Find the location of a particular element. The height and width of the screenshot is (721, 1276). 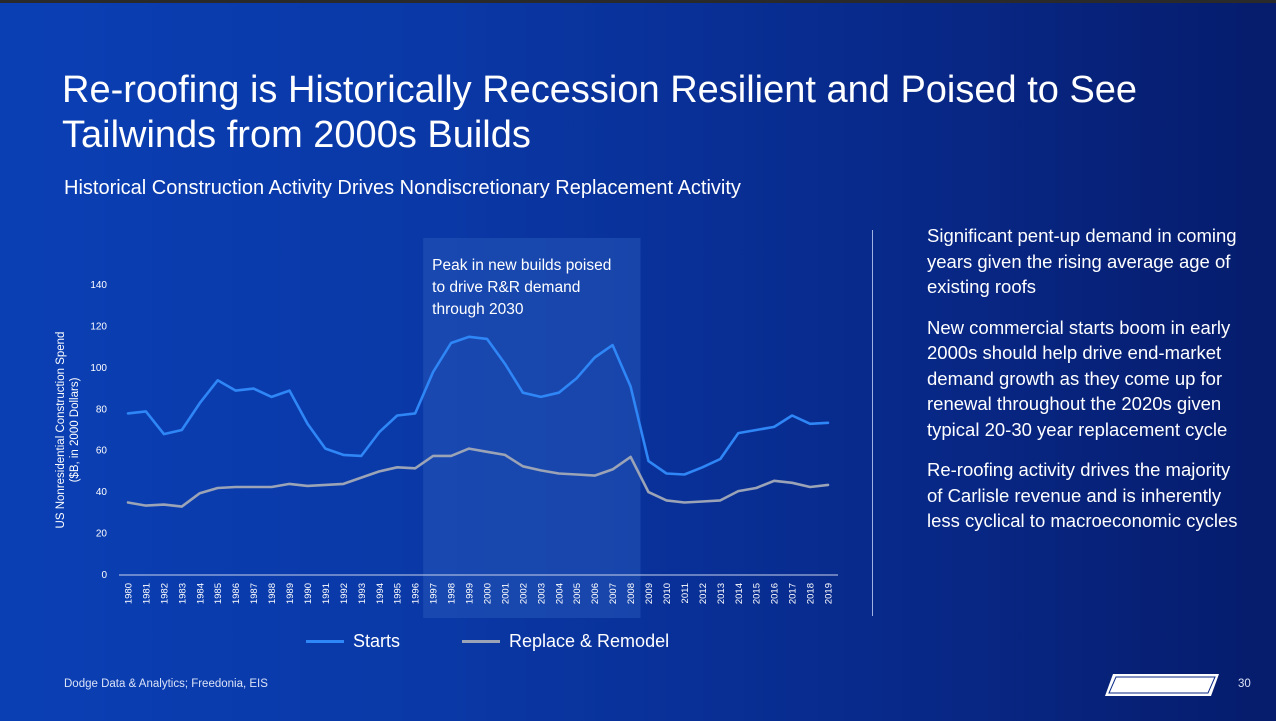

legend-item-starts: Starts is located at coordinates (353, 641).